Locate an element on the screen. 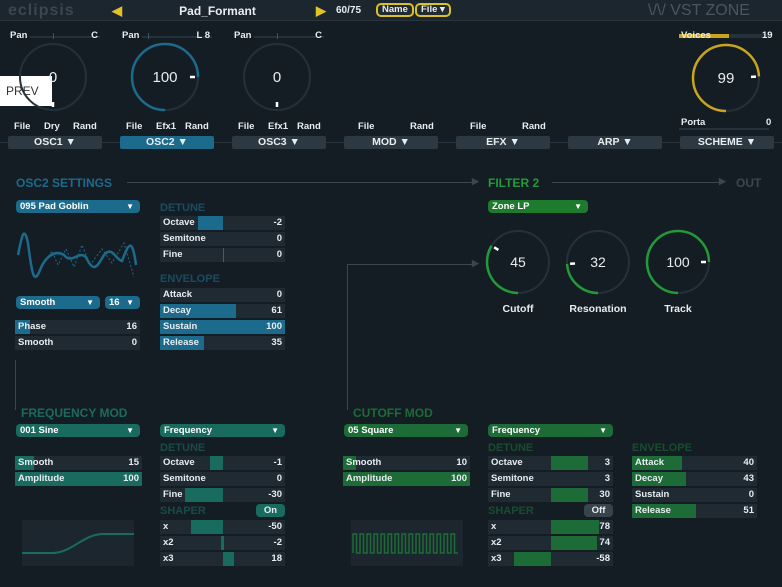  param-x: x 78 is located at coordinates (550, 527).